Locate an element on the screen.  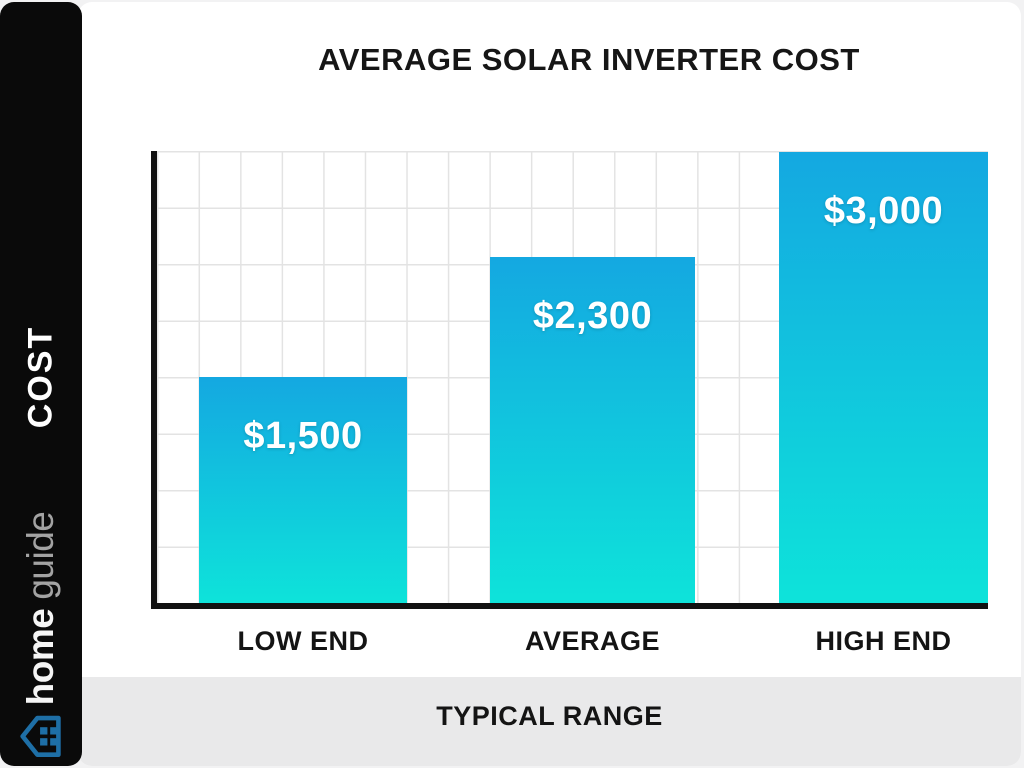
y-axis-title: COST is located at coordinates (40, 377).